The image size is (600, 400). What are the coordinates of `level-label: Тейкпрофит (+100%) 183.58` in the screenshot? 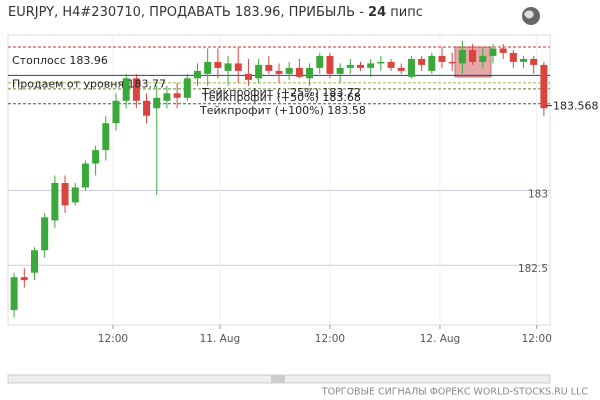 It's located at (282, 110).